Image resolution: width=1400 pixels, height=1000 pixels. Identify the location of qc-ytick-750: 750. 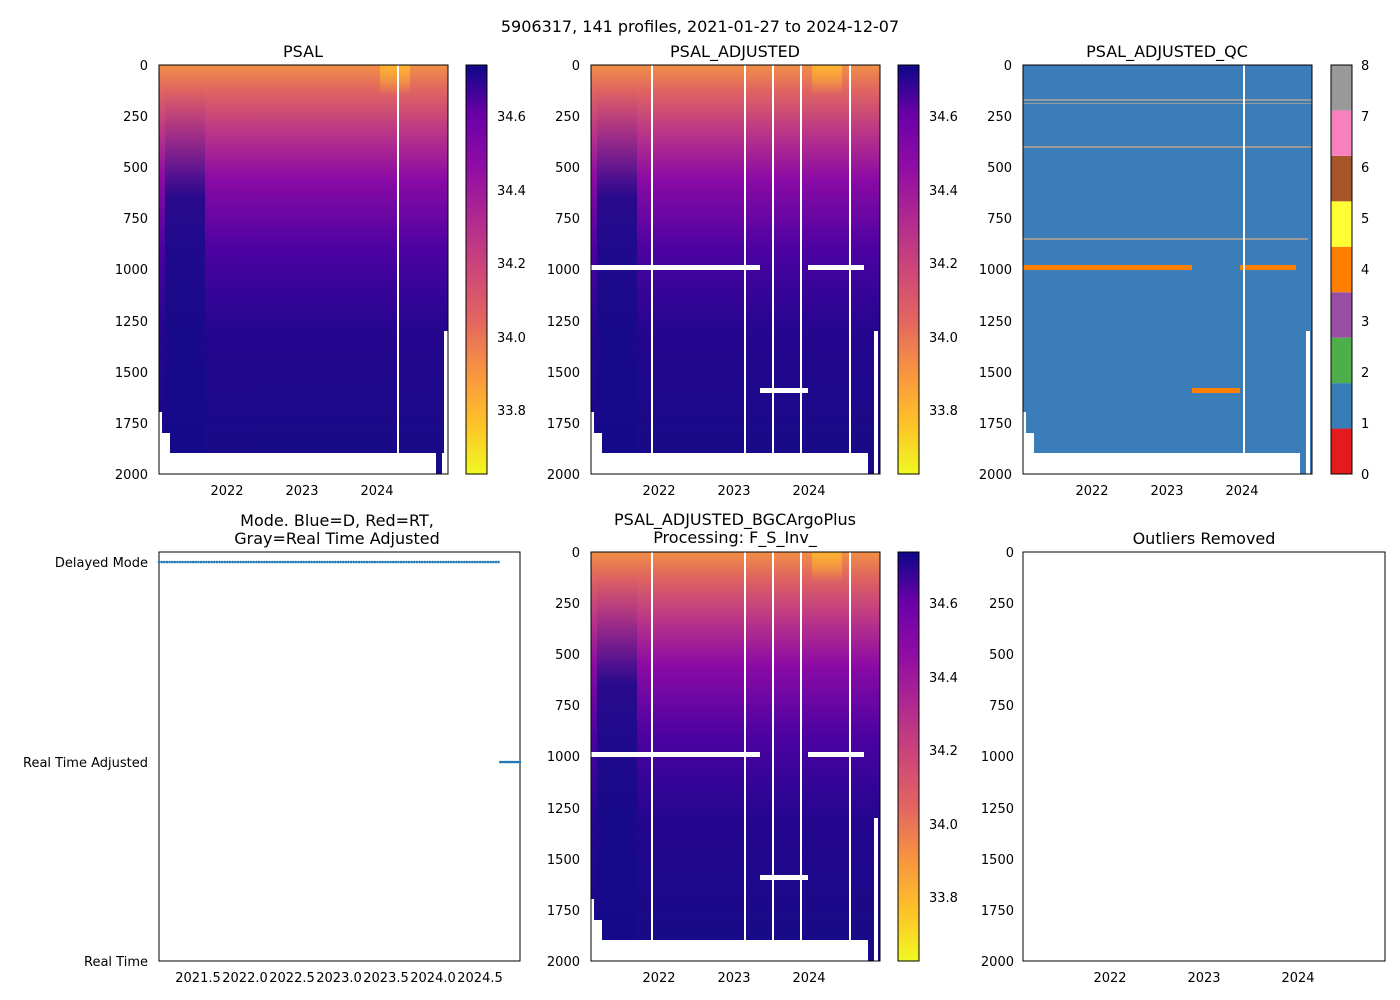
(999, 219).